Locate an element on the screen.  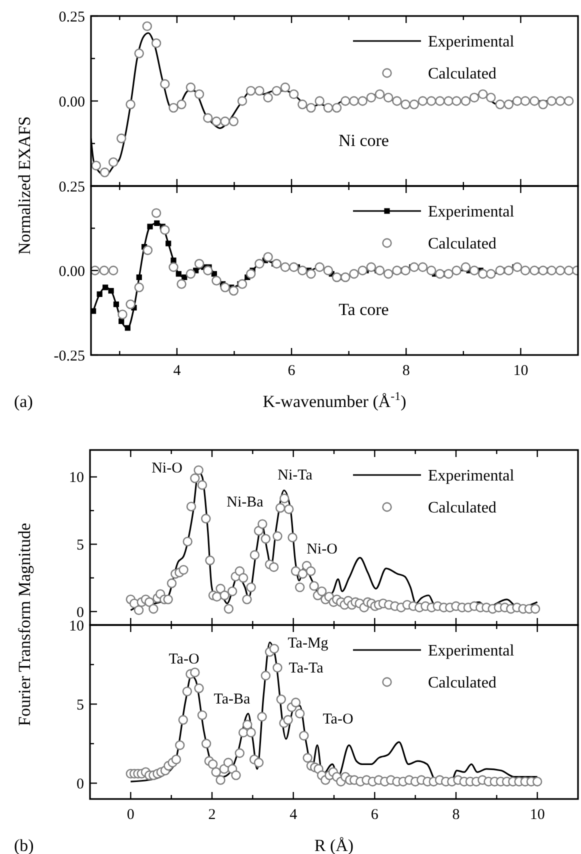
x-tick-label: 6 is located at coordinates (374, 815).